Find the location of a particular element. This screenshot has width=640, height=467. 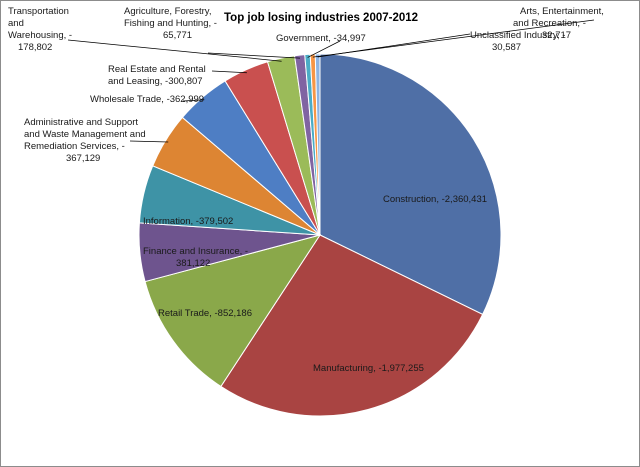

leader-line-government is located at coordinates (324, 49).